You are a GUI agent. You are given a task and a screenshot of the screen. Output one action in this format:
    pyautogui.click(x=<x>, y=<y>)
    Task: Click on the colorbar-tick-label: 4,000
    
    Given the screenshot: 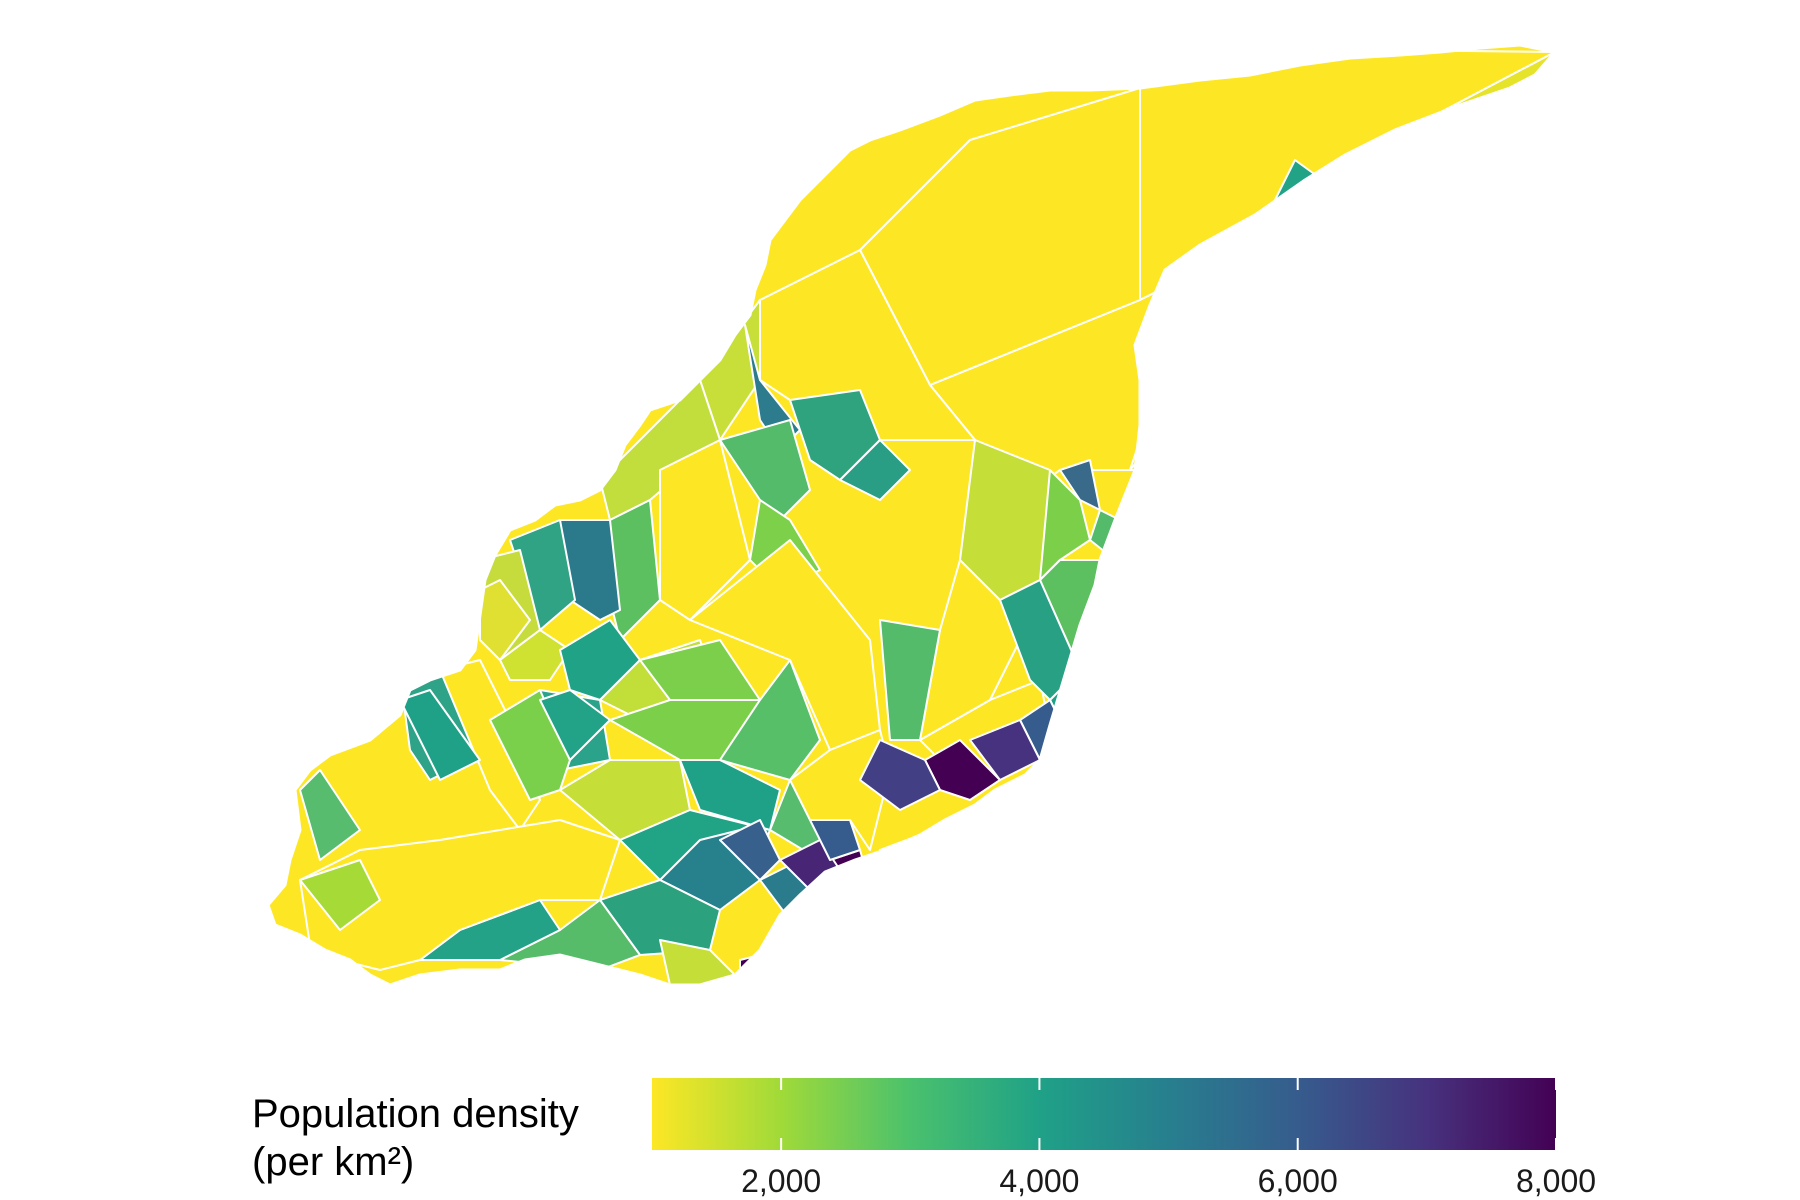 What is the action you would take?
    pyautogui.click(x=1039, y=1181)
    